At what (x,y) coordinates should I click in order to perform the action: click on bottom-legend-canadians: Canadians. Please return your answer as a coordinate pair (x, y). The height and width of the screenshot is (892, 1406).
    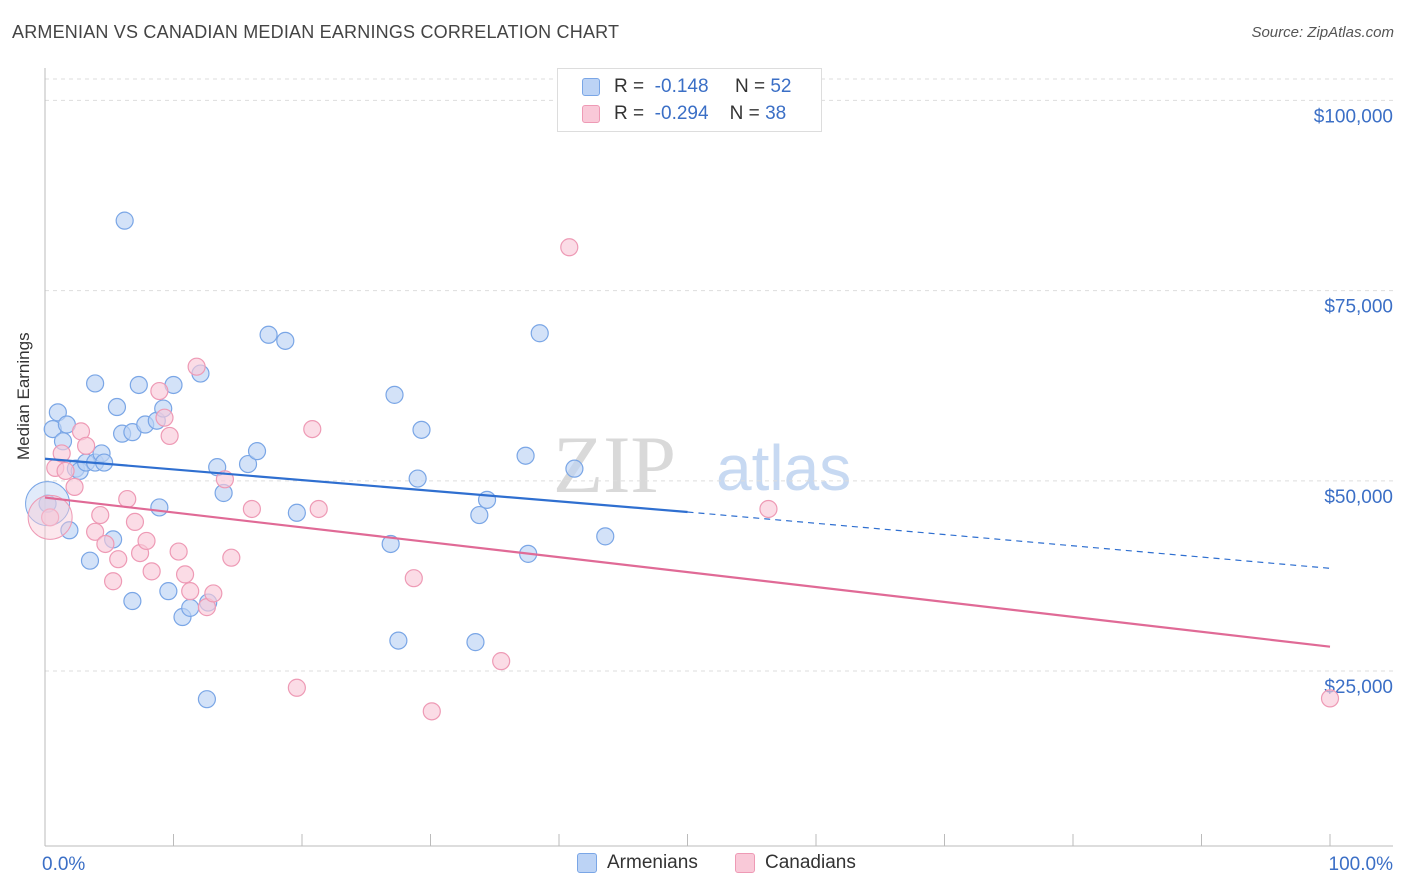
    Looking at the image, I should click on (795, 863).